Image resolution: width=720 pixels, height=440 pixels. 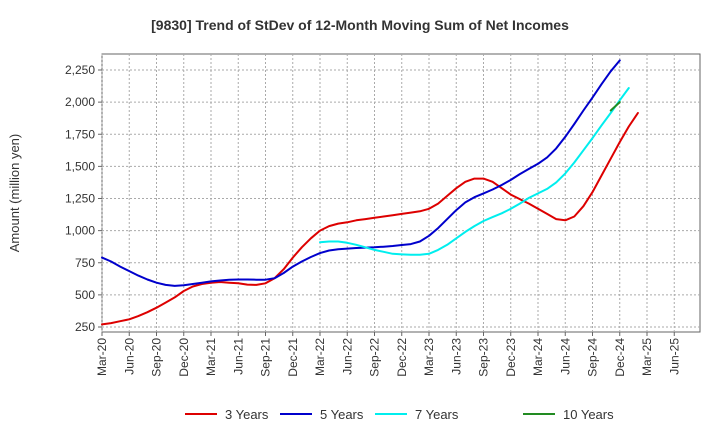 What do you see at coordinates (620, 357) in the screenshot?
I see `x-tick-label: Dec-24` at bounding box center [620, 357].